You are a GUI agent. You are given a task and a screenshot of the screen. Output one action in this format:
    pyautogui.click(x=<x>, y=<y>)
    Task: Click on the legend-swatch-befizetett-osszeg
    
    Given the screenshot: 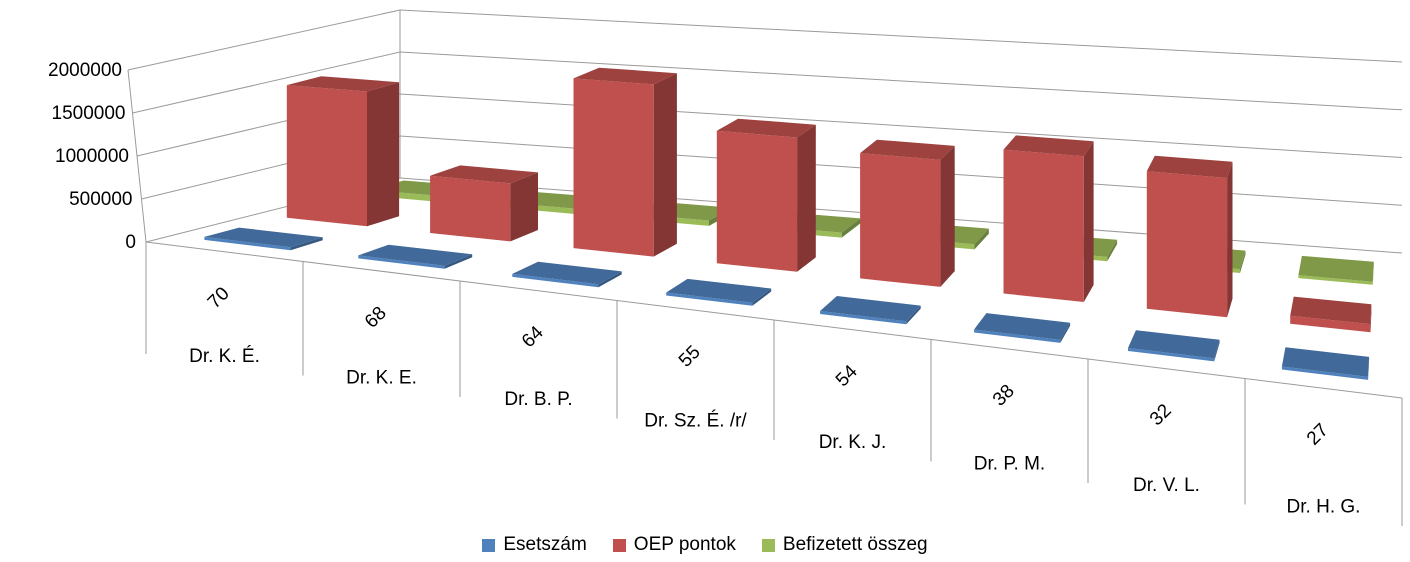 What is the action you would take?
    pyautogui.click(x=768, y=545)
    